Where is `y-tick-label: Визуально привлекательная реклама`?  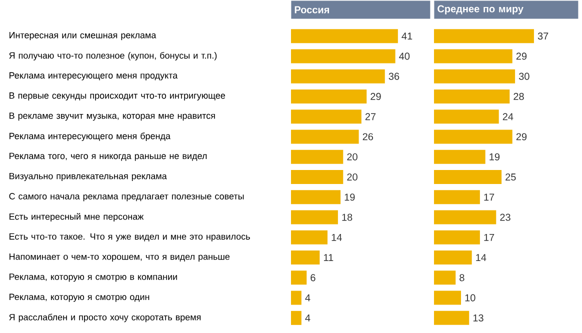 y-tick-label: Визуально привлекательная реклама is located at coordinates (88, 177).